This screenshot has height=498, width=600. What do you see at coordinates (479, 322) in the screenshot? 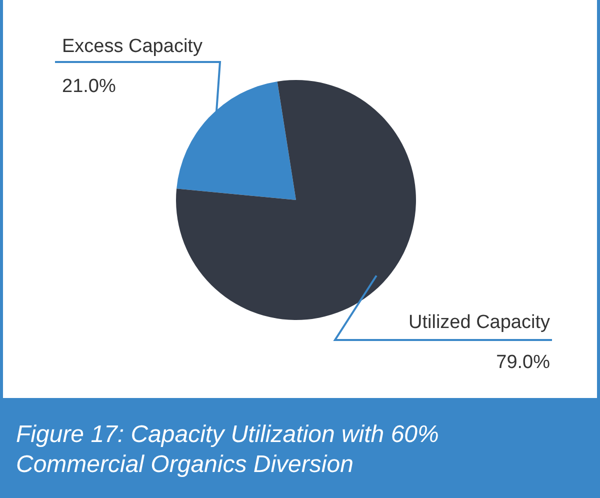
I see `slice-label: Utilized Capacity` at bounding box center [479, 322].